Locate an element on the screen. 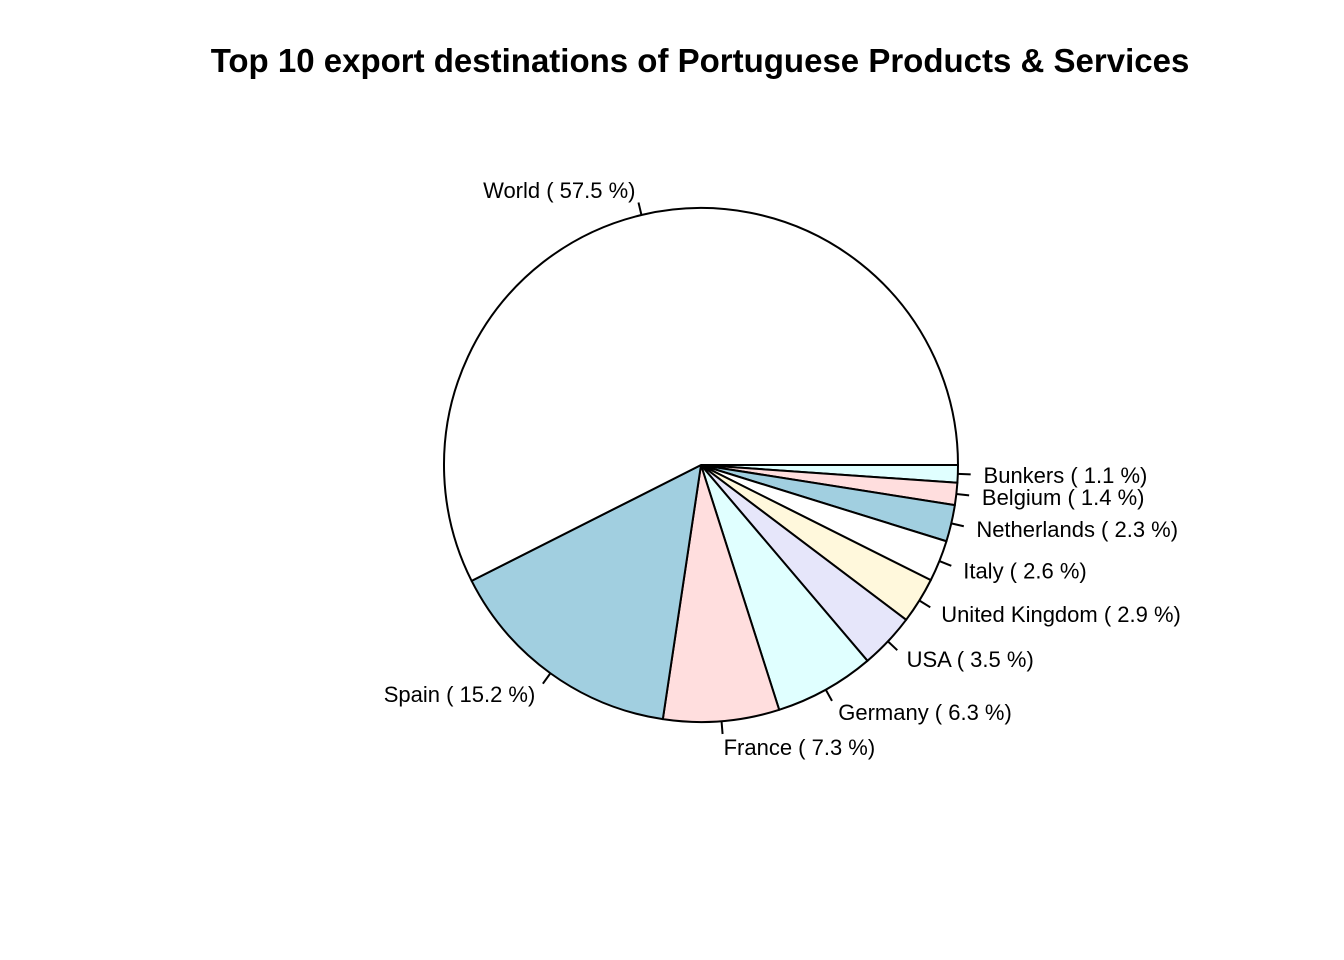  pie-slice-spain is located at coordinates (586, 592).